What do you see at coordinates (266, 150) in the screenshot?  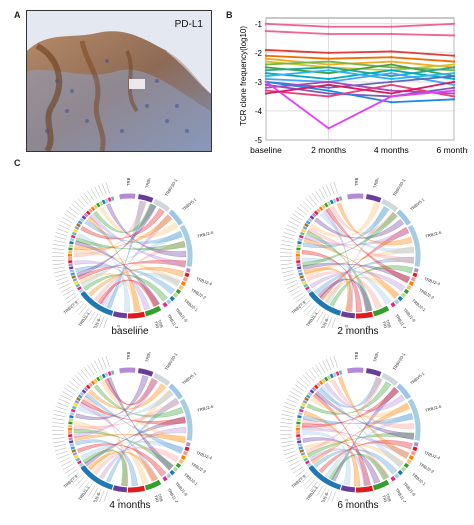 I see `x-tick-label: baseline` at bounding box center [266, 150].